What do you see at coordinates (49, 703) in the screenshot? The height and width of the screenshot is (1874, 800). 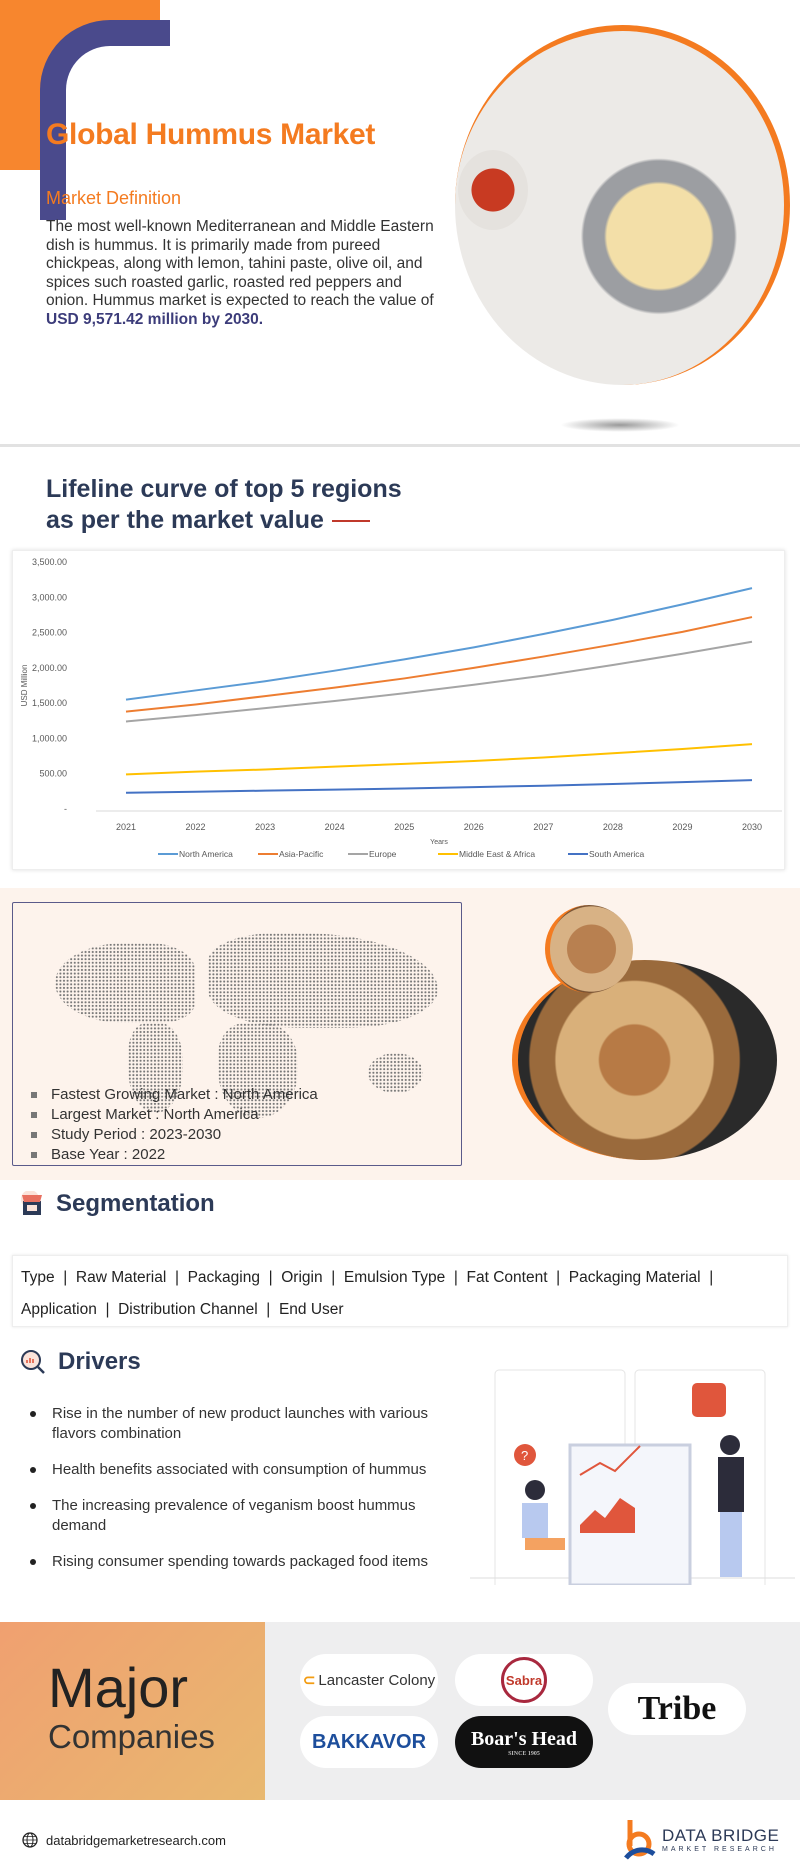 I see `y-tick-label: 1,500.00` at bounding box center [49, 703].